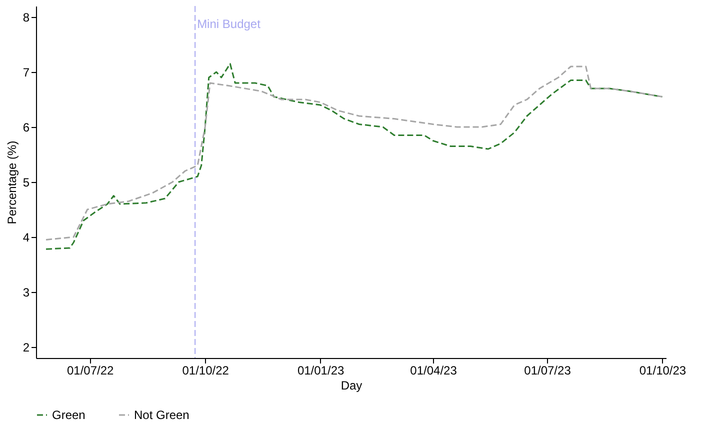  Describe the element at coordinates (26, 127) in the screenshot. I see `y-tick-label: 6` at that location.